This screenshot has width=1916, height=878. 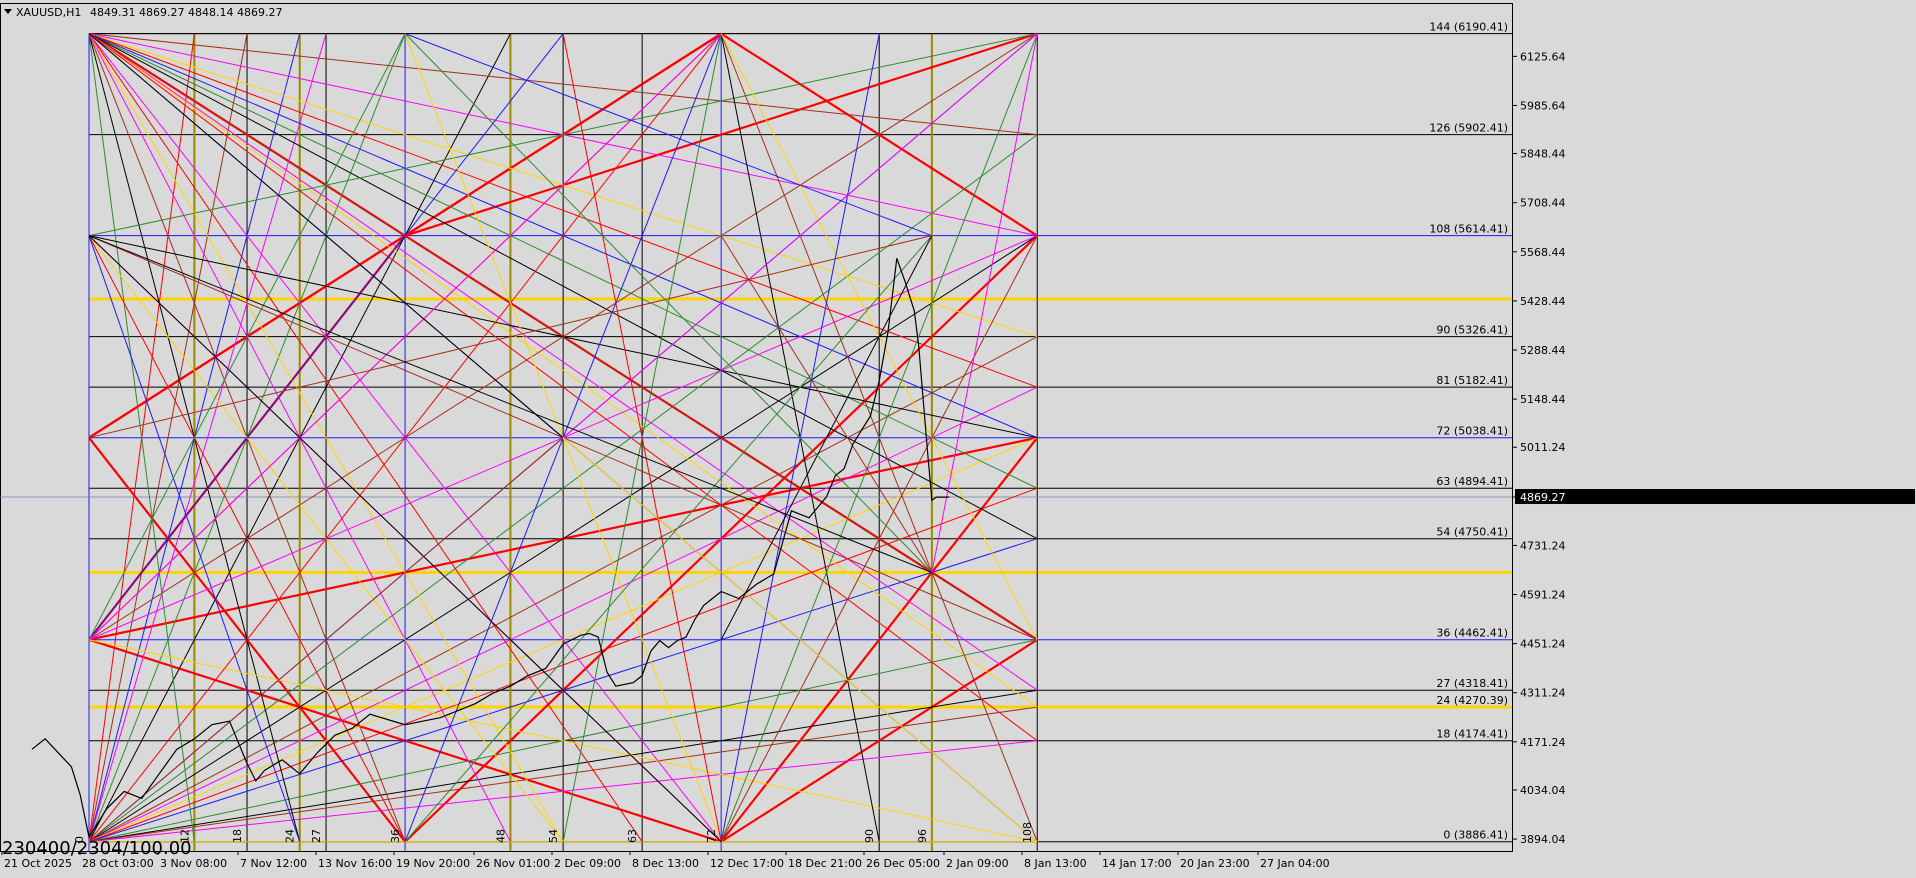 What do you see at coordinates (1468, 27) in the screenshot?
I see `level-label-0: 144 (6190.41)` at bounding box center [1468, 27].